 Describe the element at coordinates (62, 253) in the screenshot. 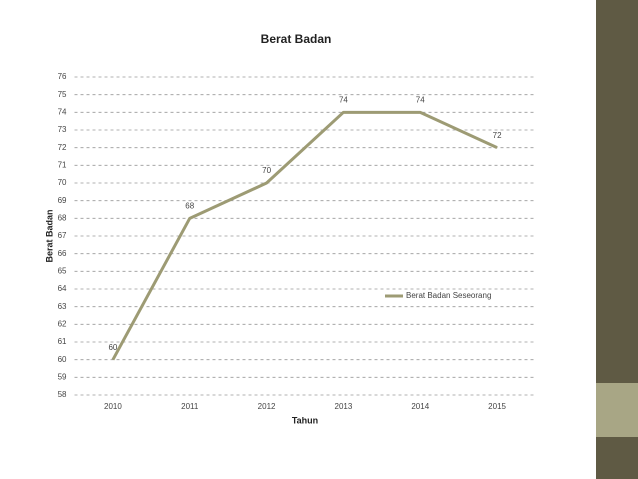

I see `y-tick-label: 66` at that location.